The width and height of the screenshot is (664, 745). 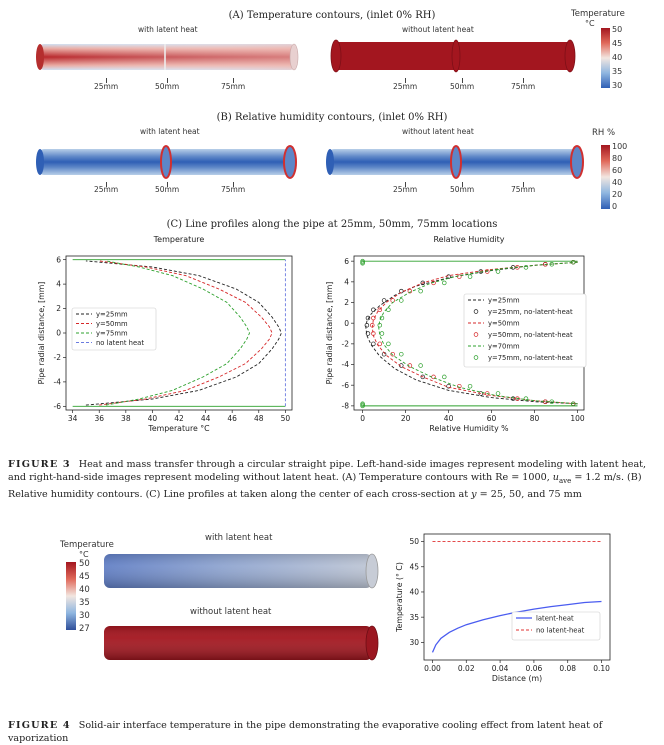 What do you see at coordinates (399, 597) in the screenshot?
I see `y-axis-label: Temperature (° C)` at bounding box center [399, 597].